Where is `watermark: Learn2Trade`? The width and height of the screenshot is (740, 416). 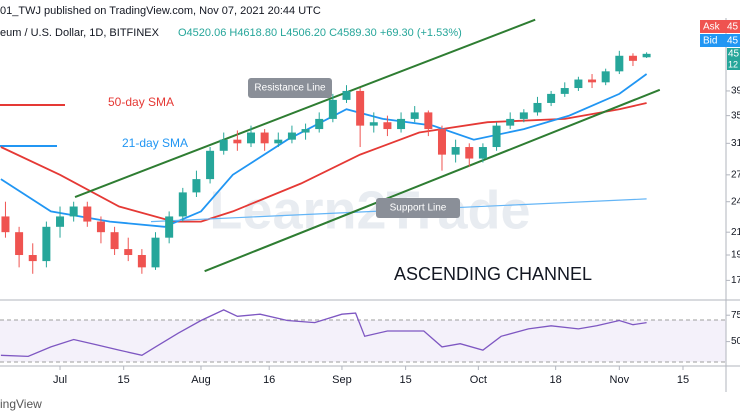 watermark: Learn2Trade is located at coordinates (369, 210).